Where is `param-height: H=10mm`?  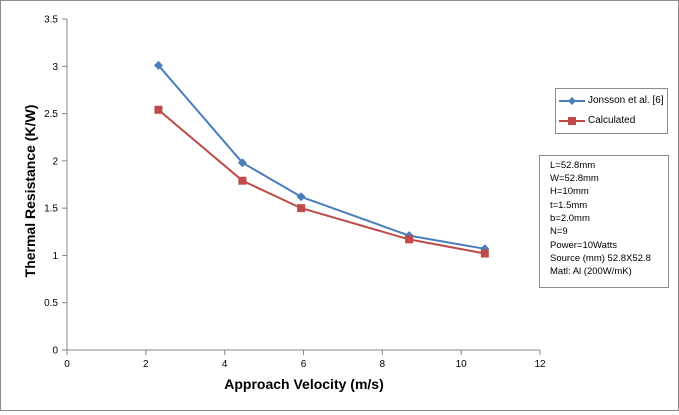
param-height: H=10mm is located at coordinates (569, 191).